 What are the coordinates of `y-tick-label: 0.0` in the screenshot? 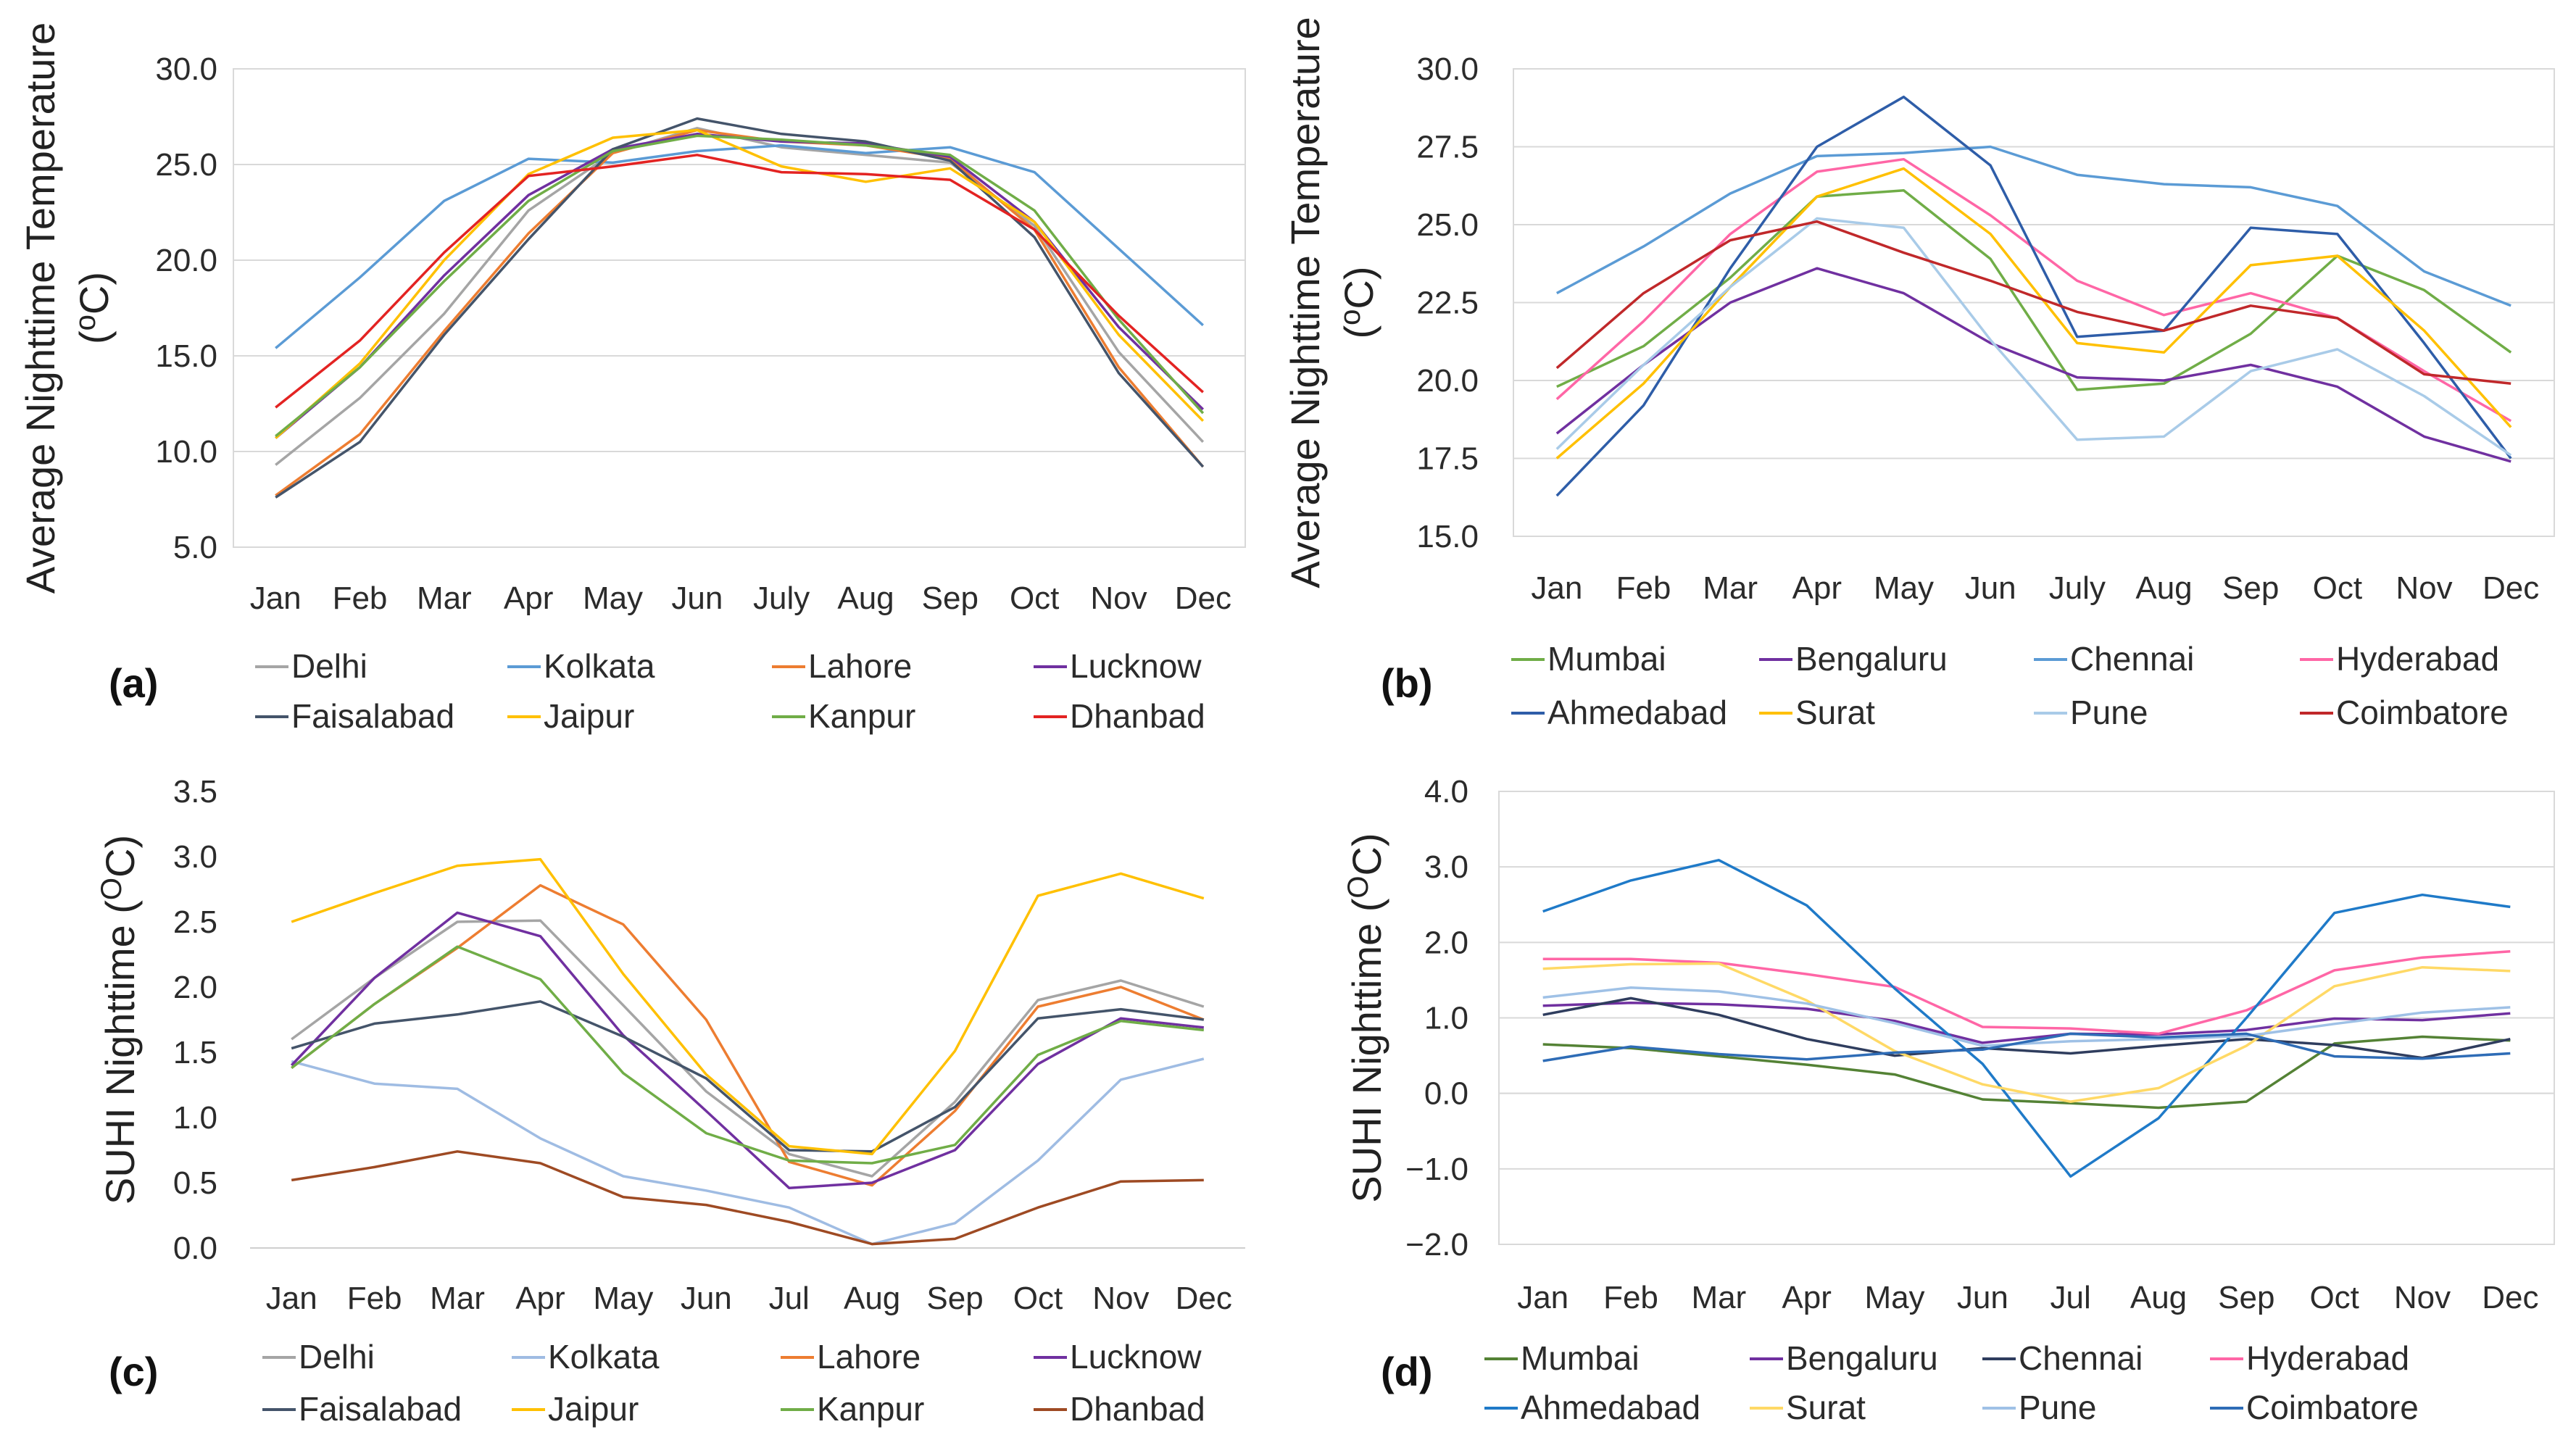 It's located at (1446, 1094).